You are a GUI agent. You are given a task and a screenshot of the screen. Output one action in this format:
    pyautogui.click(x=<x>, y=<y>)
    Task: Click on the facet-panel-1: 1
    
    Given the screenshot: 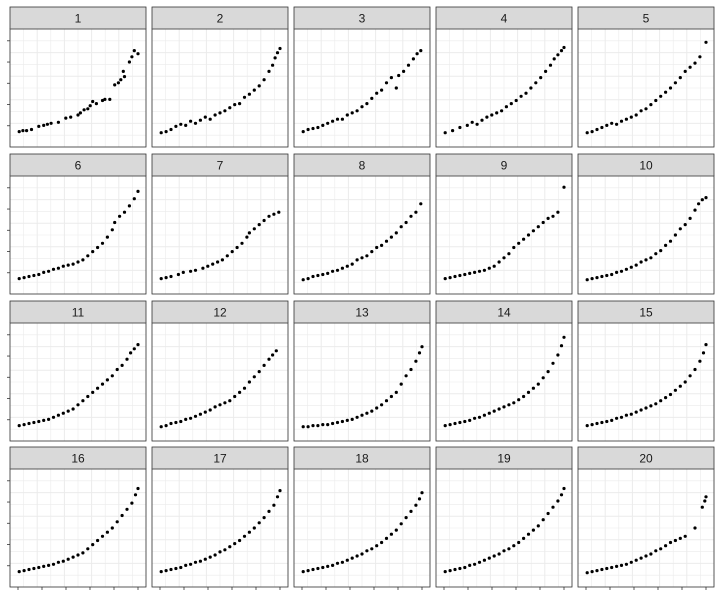 What is the action you would take?
    pyautogui.click(x=77, y=77)
    